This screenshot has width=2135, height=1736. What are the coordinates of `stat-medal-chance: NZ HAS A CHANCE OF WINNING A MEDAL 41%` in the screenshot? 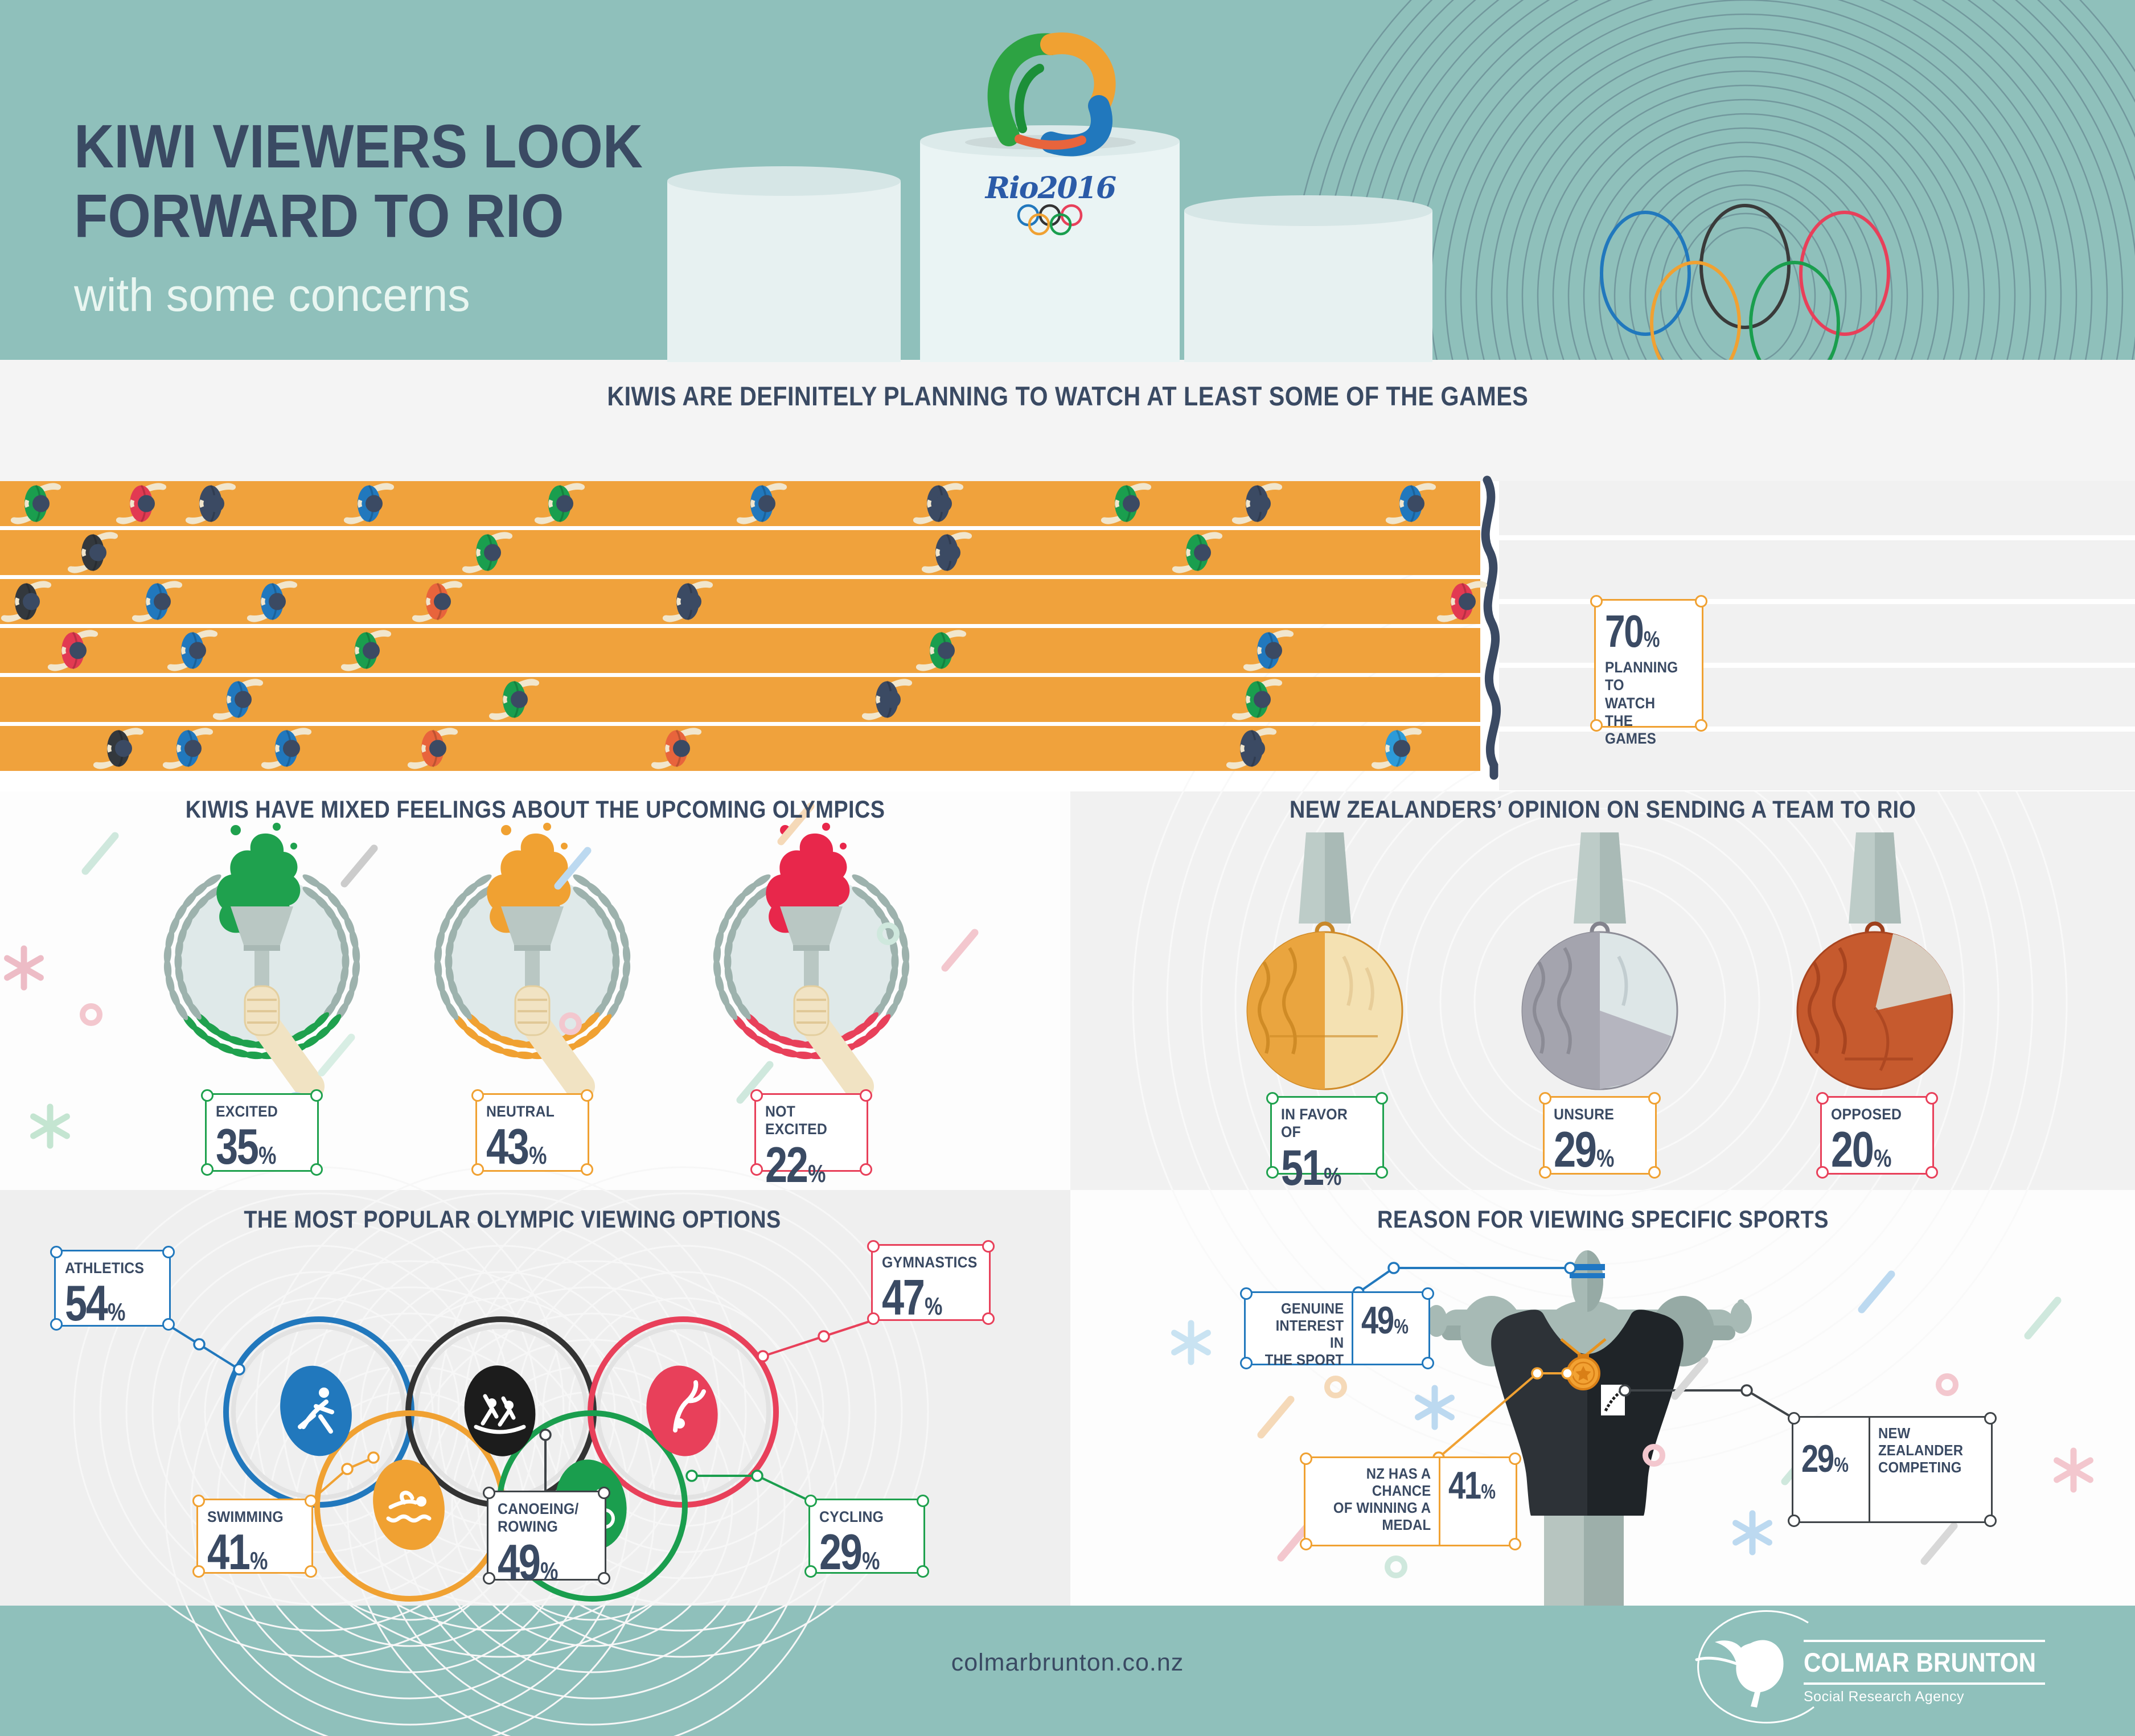 It's located at (1410, 1501).